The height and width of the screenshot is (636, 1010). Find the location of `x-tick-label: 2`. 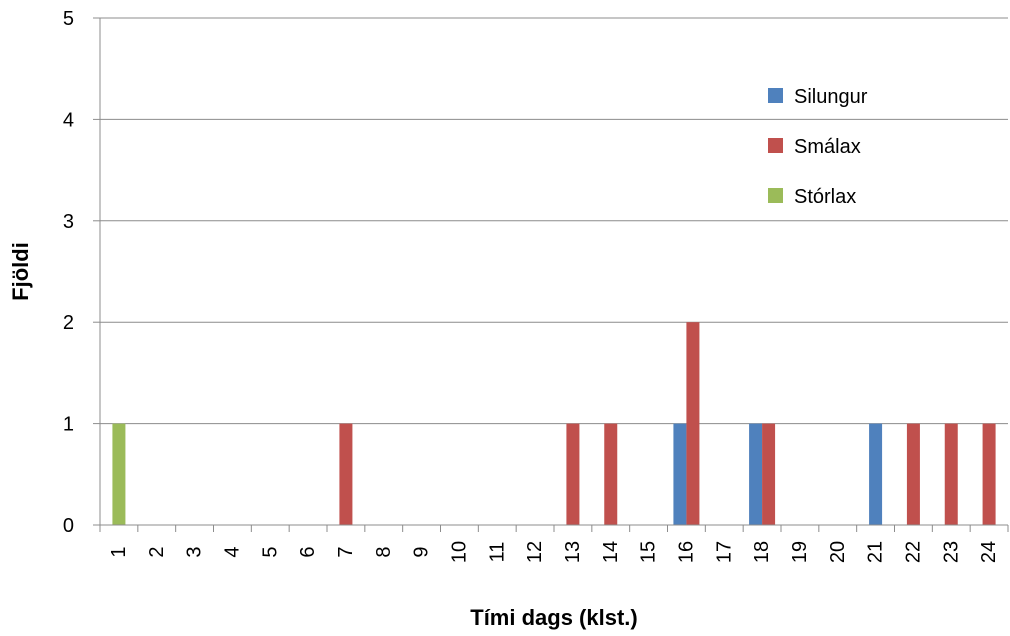

x-tick-label: 2 is located at coordinates (157, 551).